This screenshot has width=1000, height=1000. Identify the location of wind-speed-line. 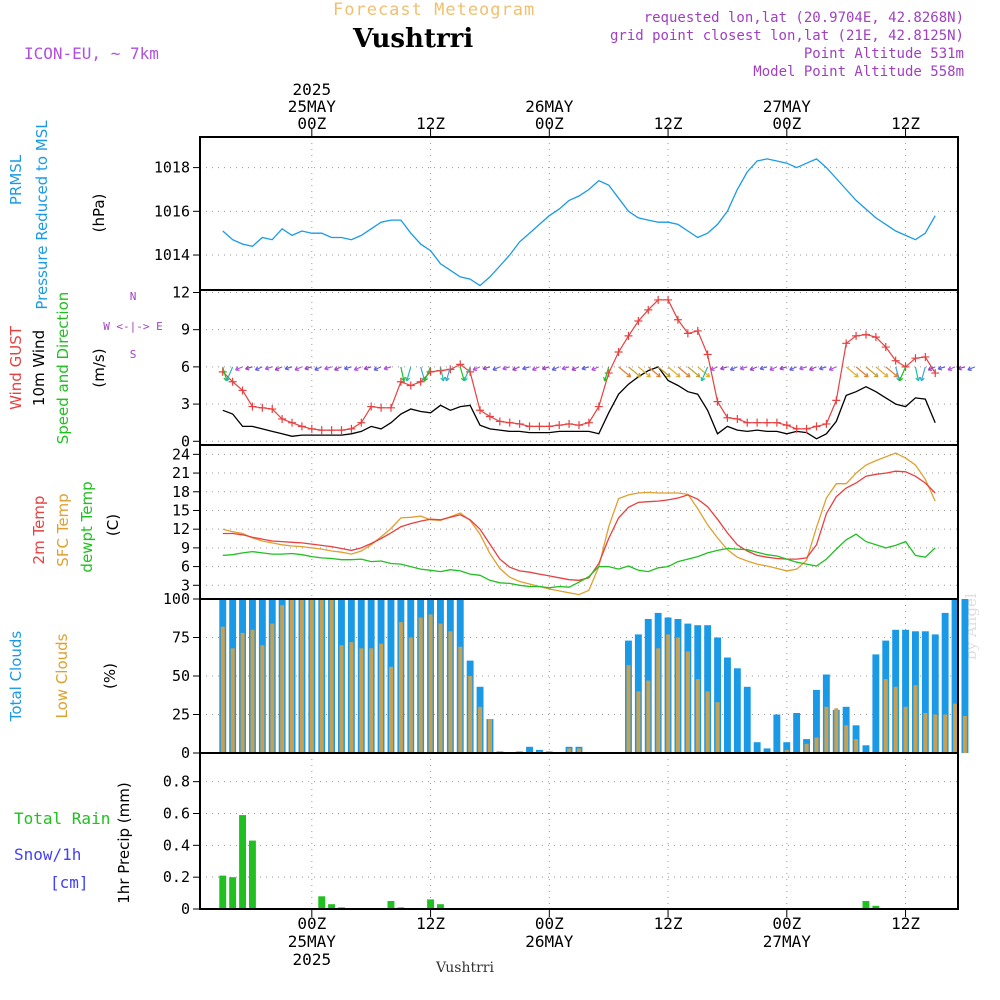
(579, 403).